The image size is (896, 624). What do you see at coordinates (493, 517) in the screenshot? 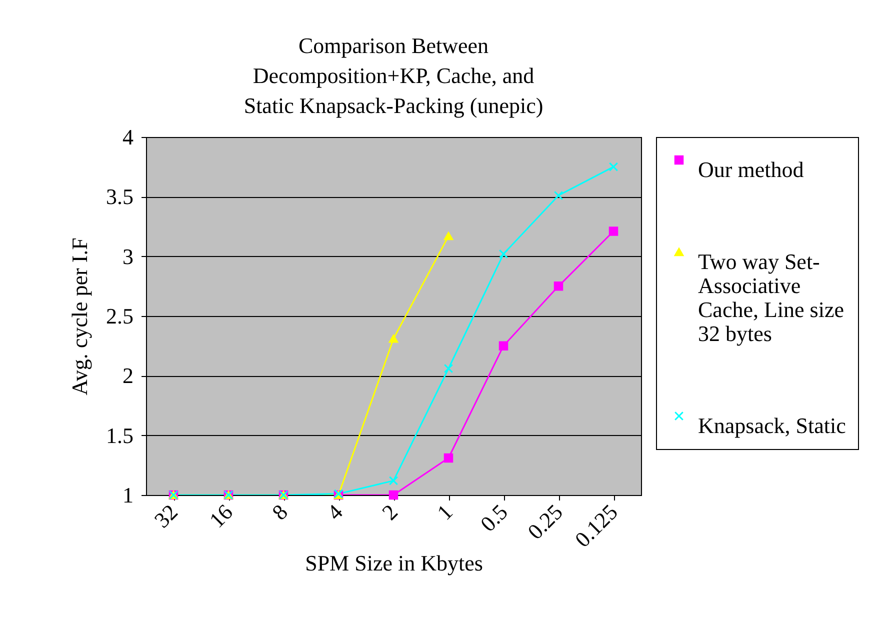
I see `x-tick-label: 0.5` at bounding box center [493, 517].